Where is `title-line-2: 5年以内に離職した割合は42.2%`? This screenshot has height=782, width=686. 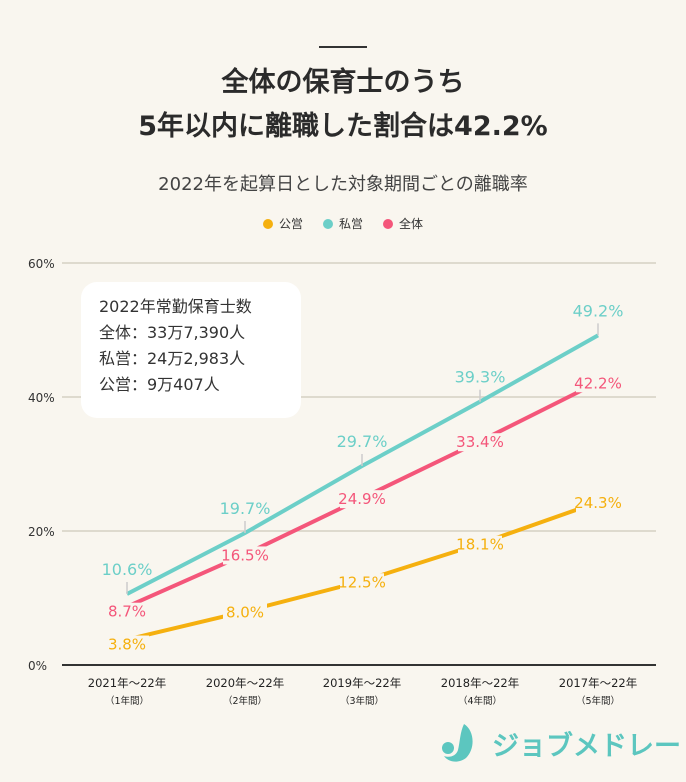
title-line-2: 5年以内に離職した割合は42.2% is located at coordinates (343, 126).